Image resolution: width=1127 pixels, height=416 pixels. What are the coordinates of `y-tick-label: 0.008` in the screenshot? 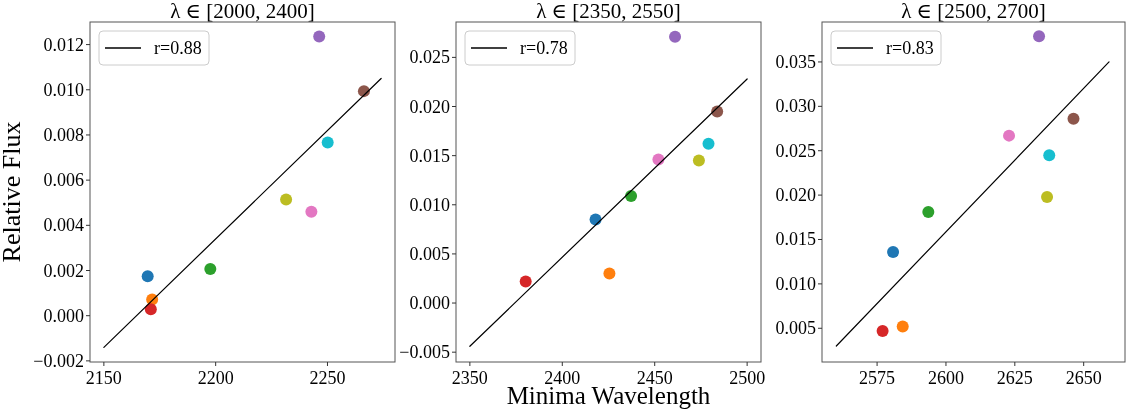 It's located at (63, 134).